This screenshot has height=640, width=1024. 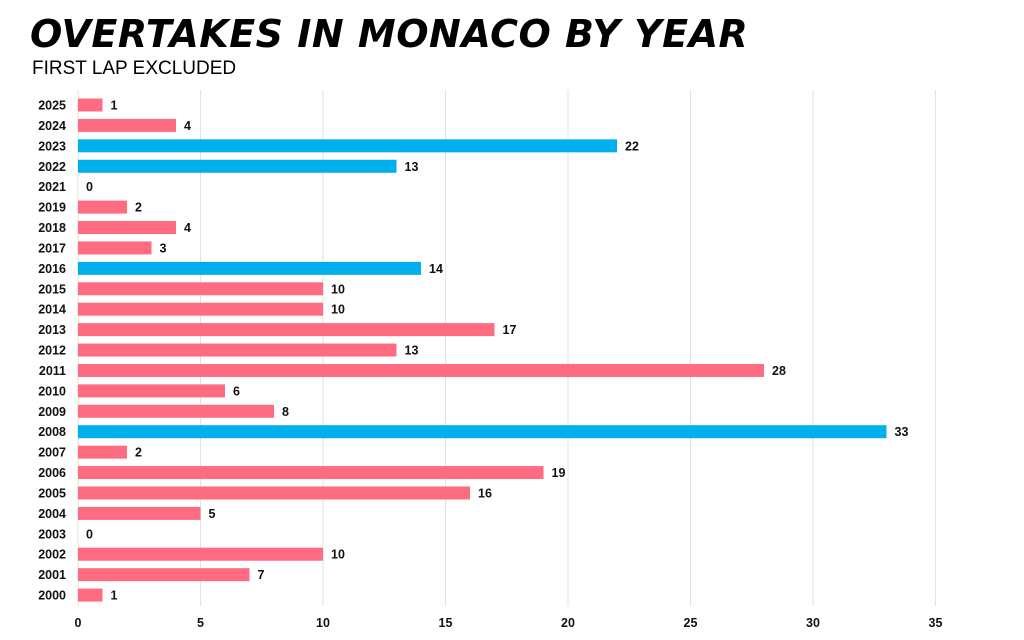 I want to click on y-tick-label-2003: 2003, so click(x=52, y=534).